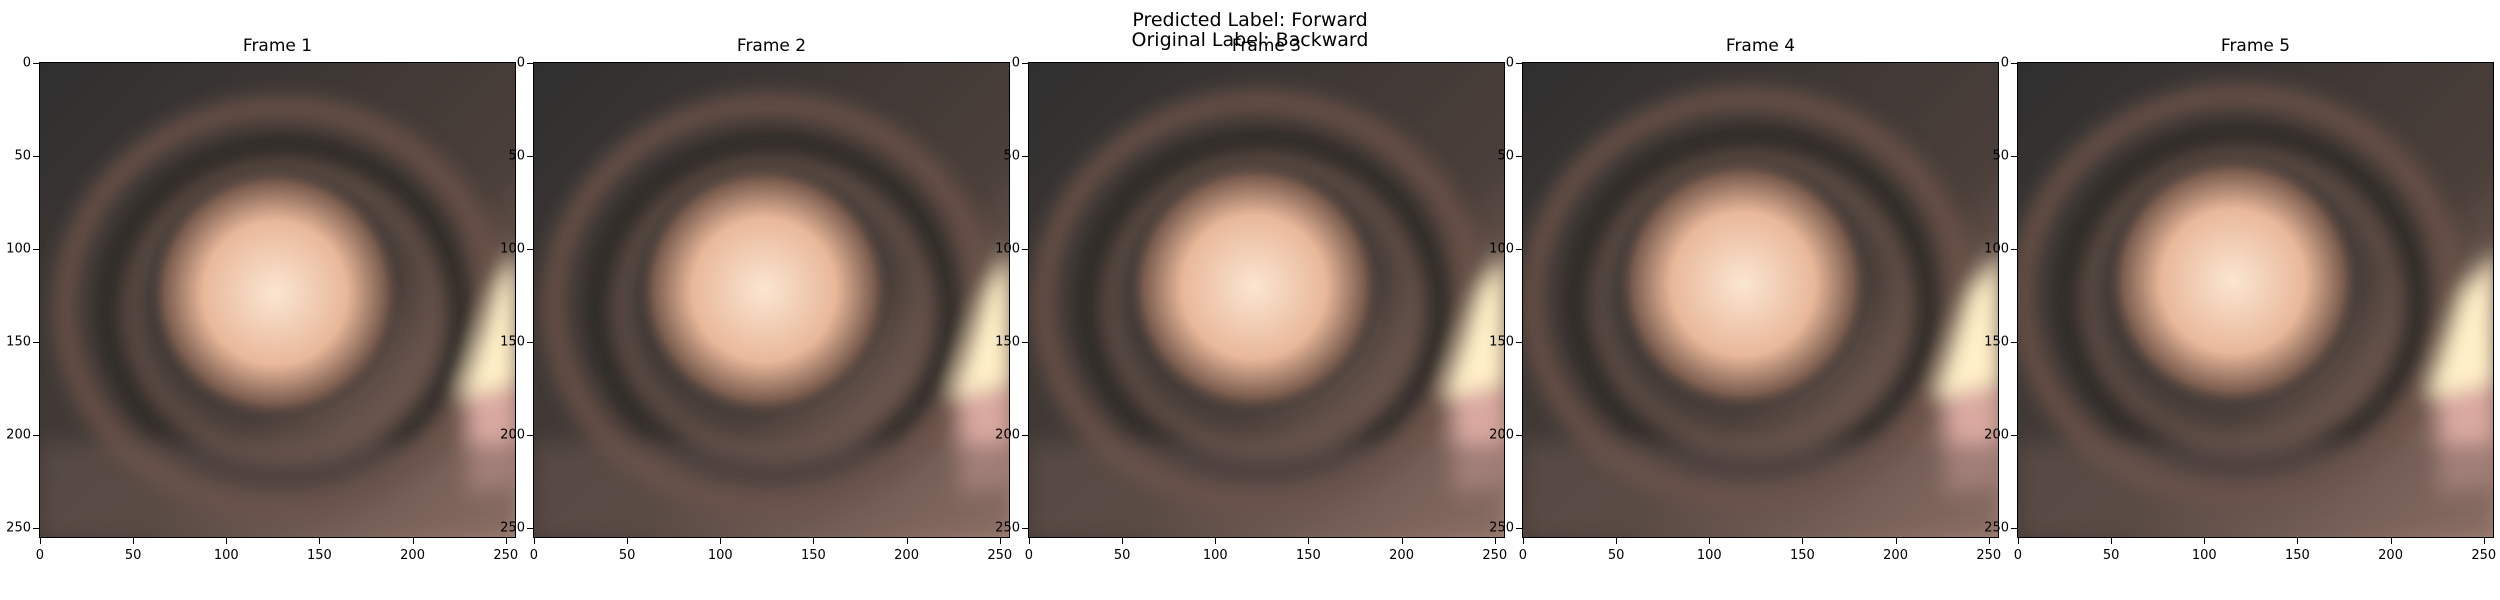 Image resolution: width=2500 pixels, height=600 pixels. Describe the element at coordinates (1266, 46) in the screenshot. I see `frame-title: Frame 3` at that location.